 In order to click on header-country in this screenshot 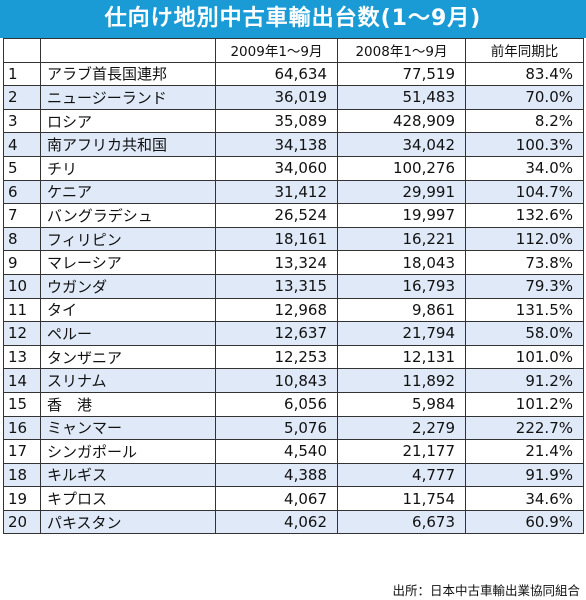, I will do `click(128, 50)`.